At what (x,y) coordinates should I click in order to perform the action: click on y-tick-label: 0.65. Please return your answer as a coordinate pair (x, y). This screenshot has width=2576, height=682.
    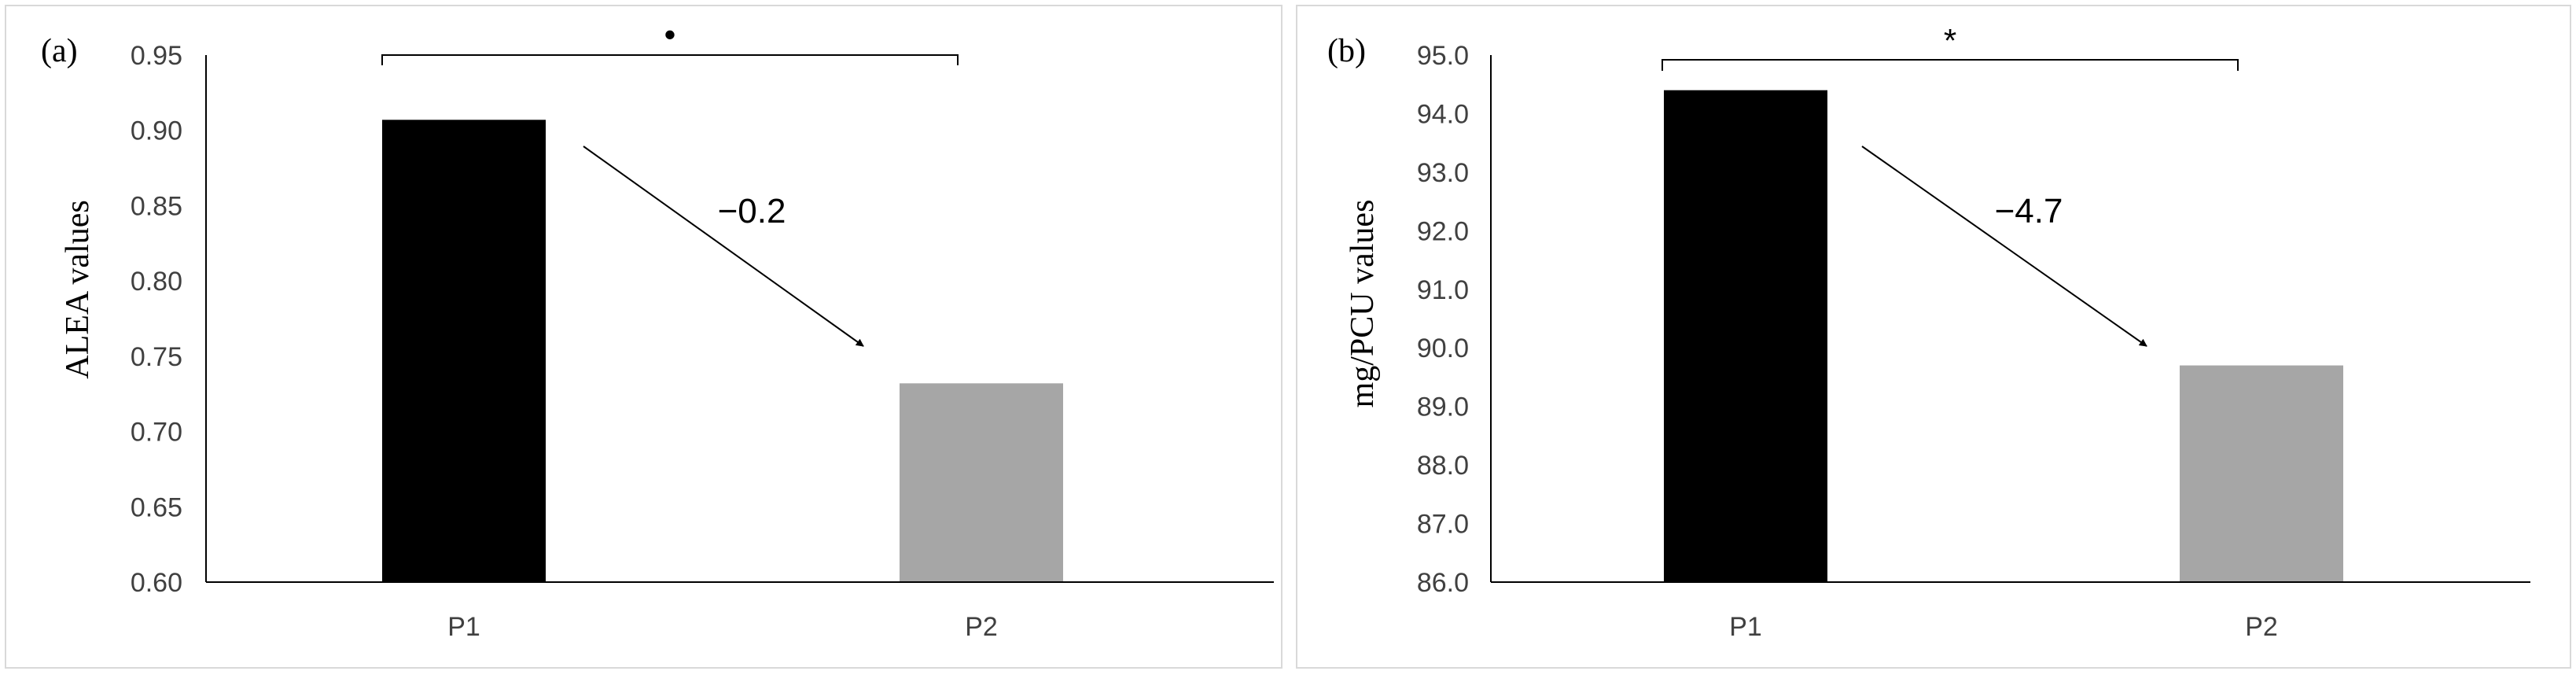
    Looking at the image, I should click on (156, 507).